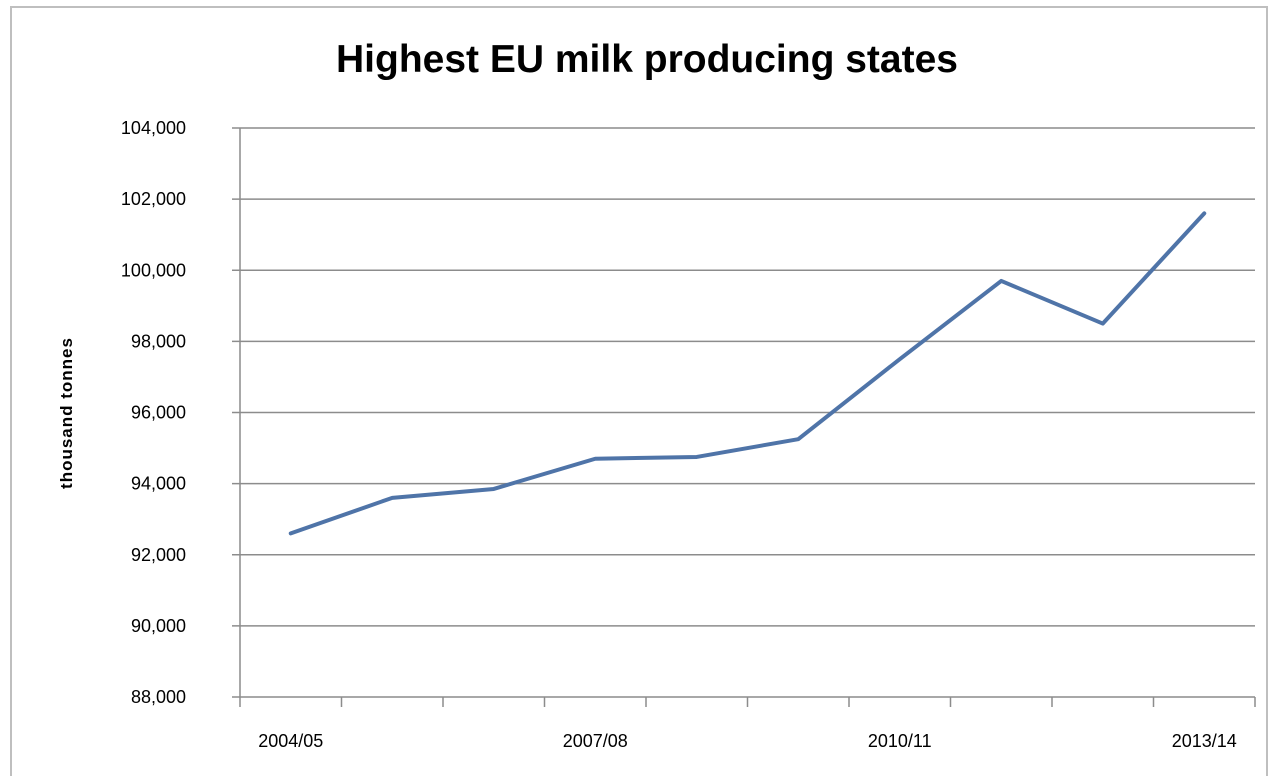  I want to click on x-tick-label: 2007/08, so click(595, 741).